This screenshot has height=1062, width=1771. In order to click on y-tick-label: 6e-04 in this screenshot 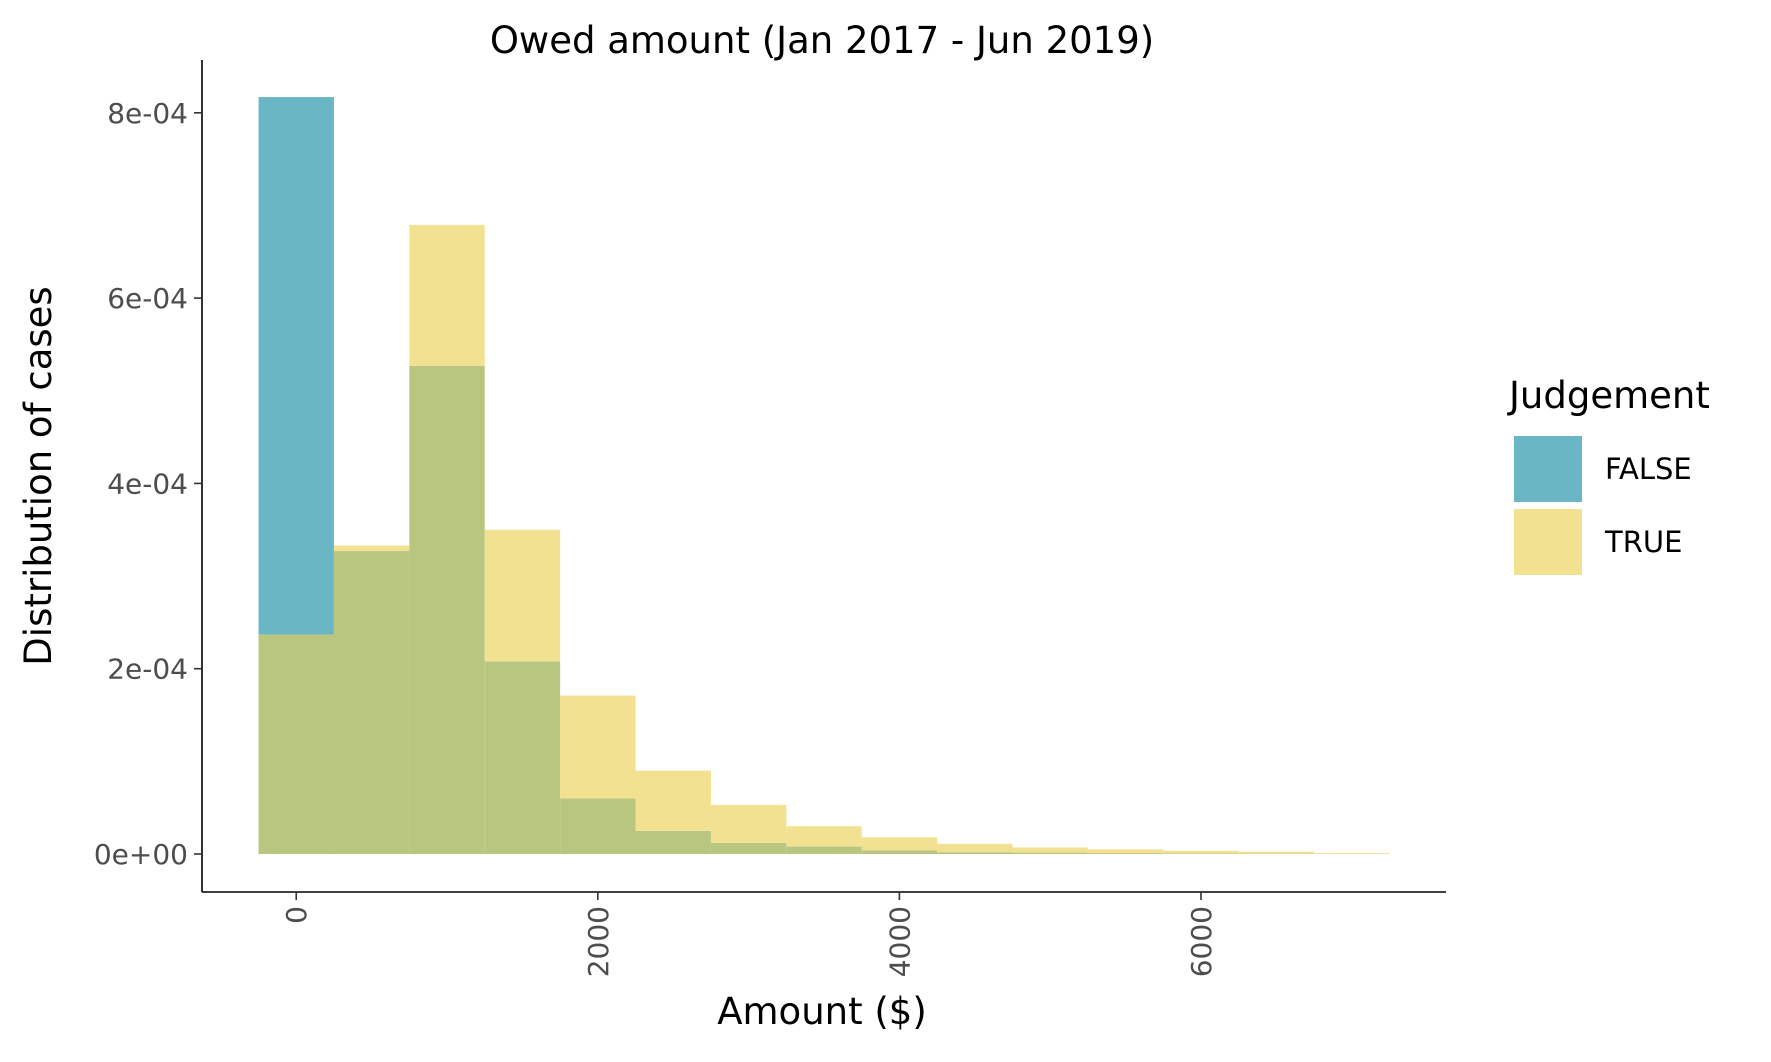, I will do `click(147, 298)`.